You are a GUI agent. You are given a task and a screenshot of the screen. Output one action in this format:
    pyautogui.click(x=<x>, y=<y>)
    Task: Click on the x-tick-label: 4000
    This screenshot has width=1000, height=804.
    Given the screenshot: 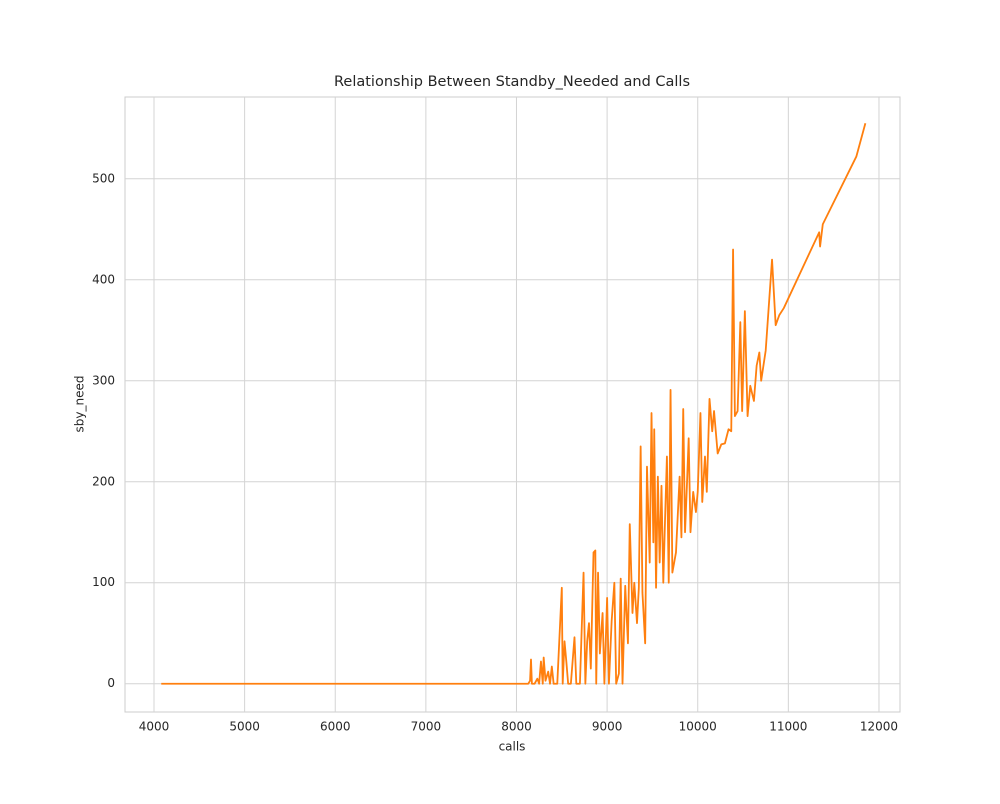 What is the action you would take?
    pyautogui.click(x=154, y=727)
    